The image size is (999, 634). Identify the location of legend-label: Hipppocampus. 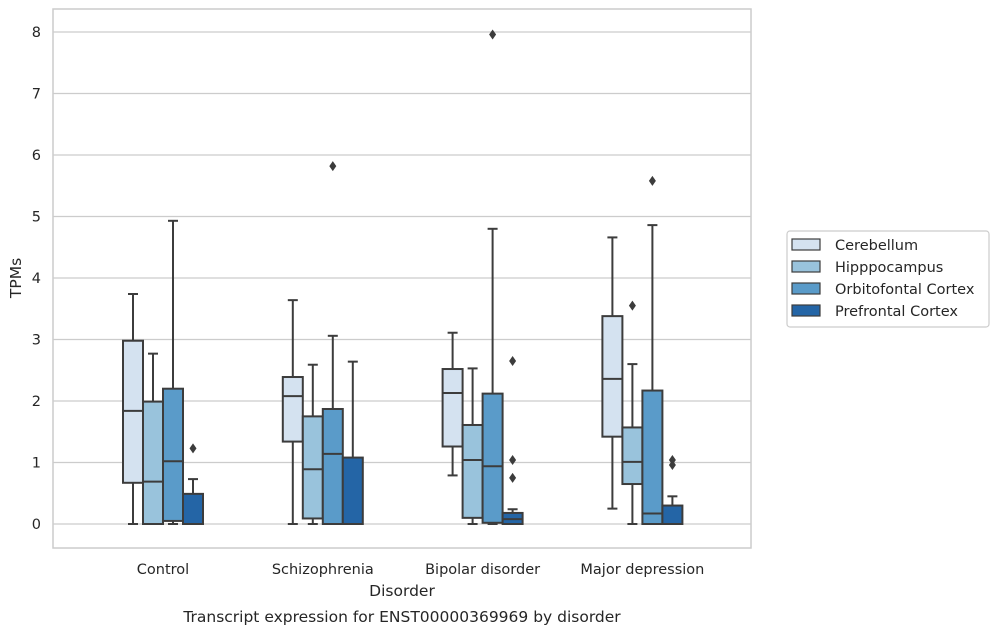
(889, 268).